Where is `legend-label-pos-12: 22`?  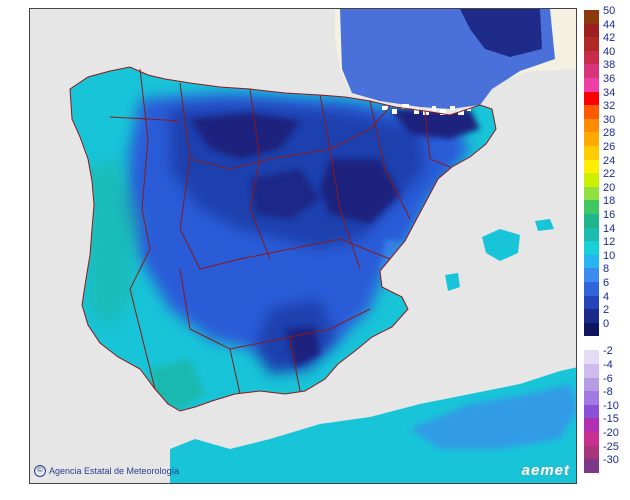 legend-label-pos-12: 22 is located at coordinates (609, 174).